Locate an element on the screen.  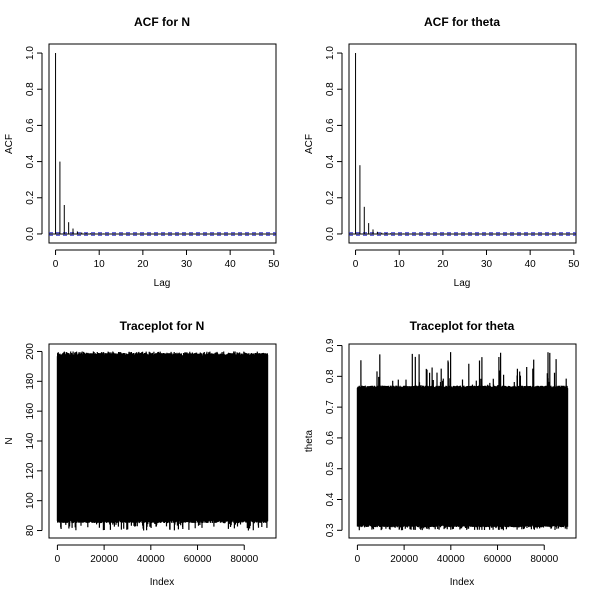
y-tick-label: 160 is located at coordinates (30, 410).